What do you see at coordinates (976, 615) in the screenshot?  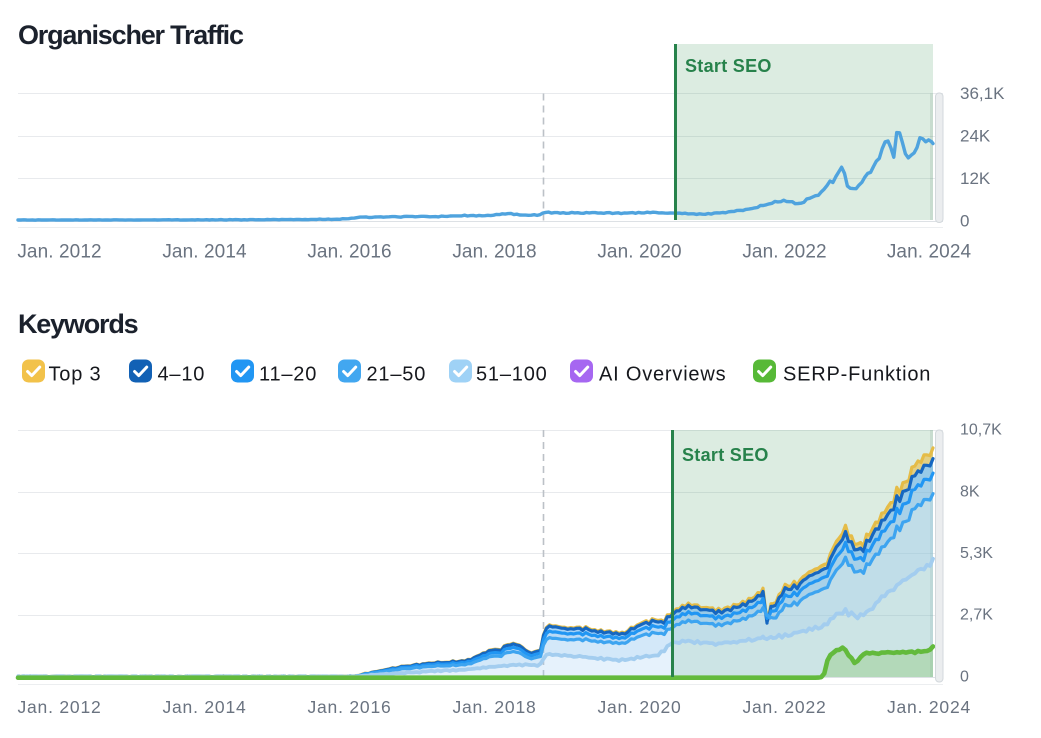 I see `svg-text: 2,7K` at bounding box center [976, 615].